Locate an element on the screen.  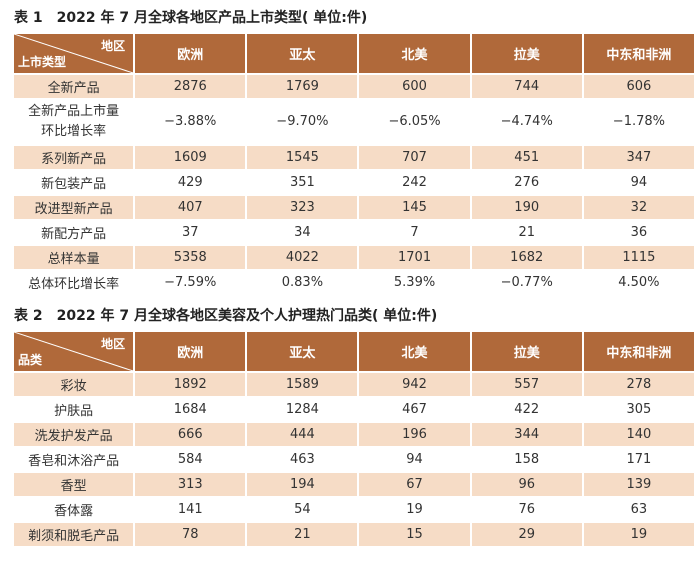
table1-row-label: 改进型新产品 is located at coordinates (75, 208).